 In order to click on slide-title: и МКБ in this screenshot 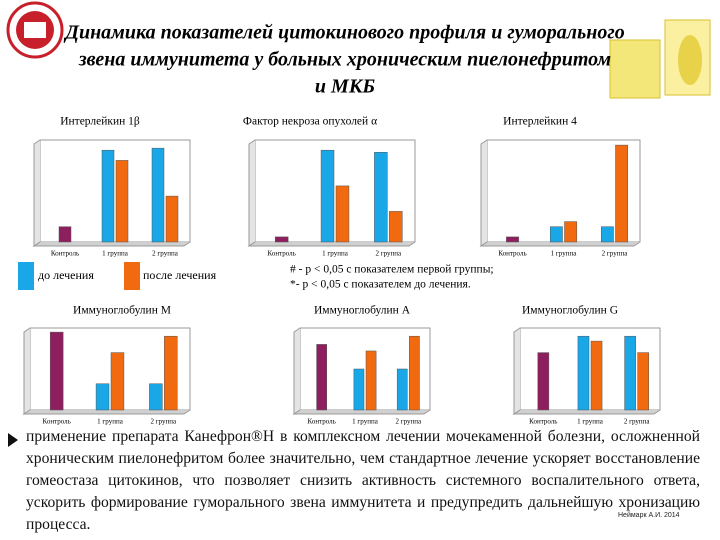, I will do `click(345, 87)`.